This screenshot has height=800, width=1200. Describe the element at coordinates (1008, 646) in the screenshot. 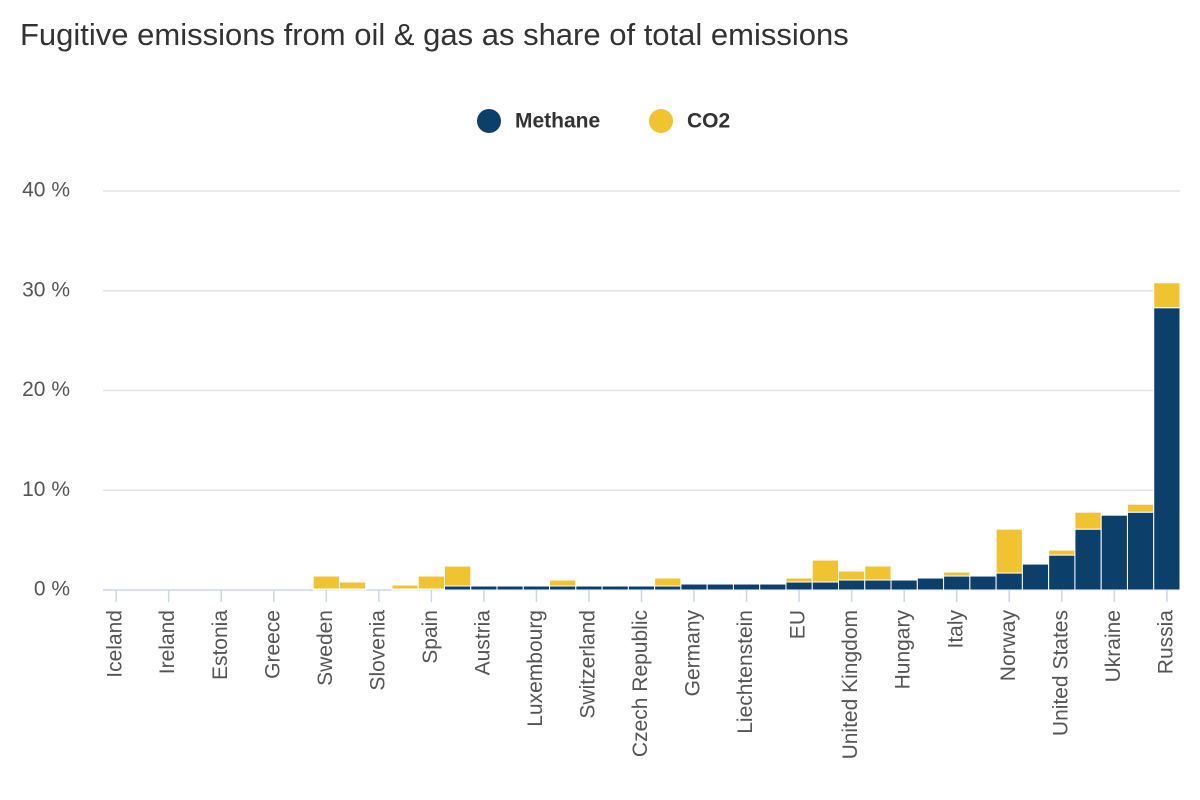

I see `x-tick-label: Norway` at that location.